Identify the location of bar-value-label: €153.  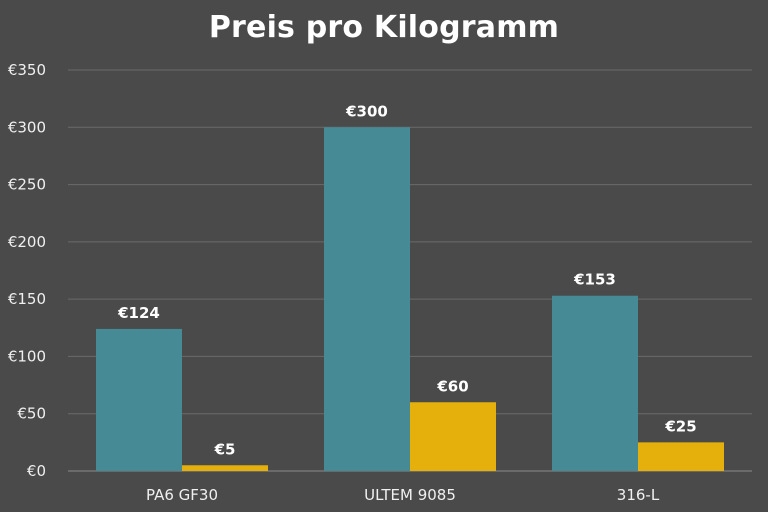
(594, 280).